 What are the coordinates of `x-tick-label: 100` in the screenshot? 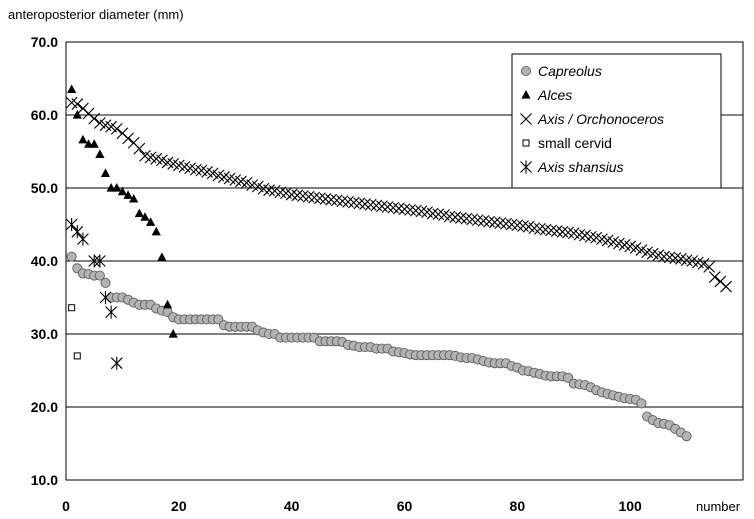 It's located at (630, 506).